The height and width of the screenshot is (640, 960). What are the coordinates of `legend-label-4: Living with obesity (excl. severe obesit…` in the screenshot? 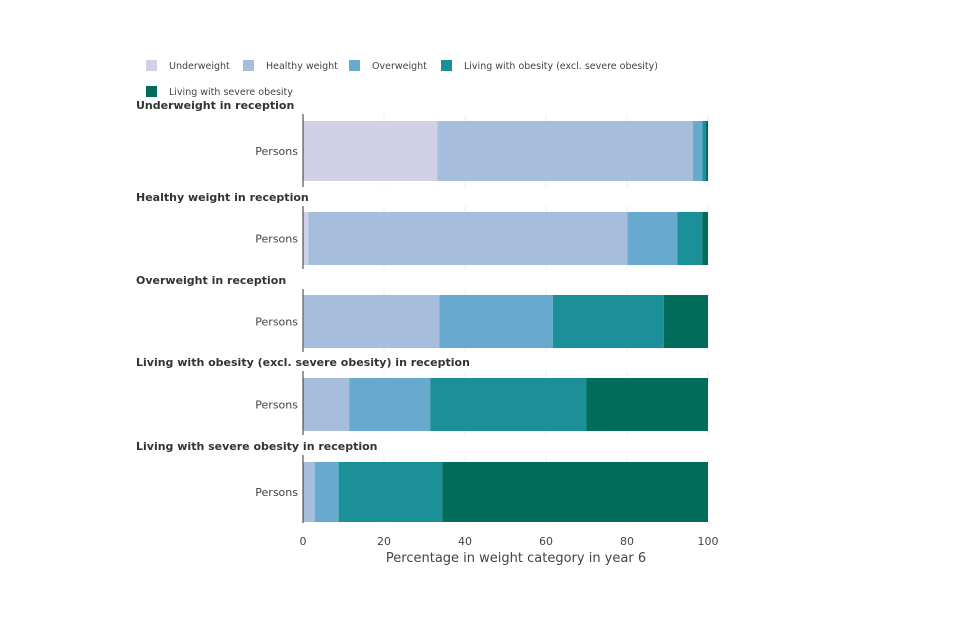 It's located at (561, 66).